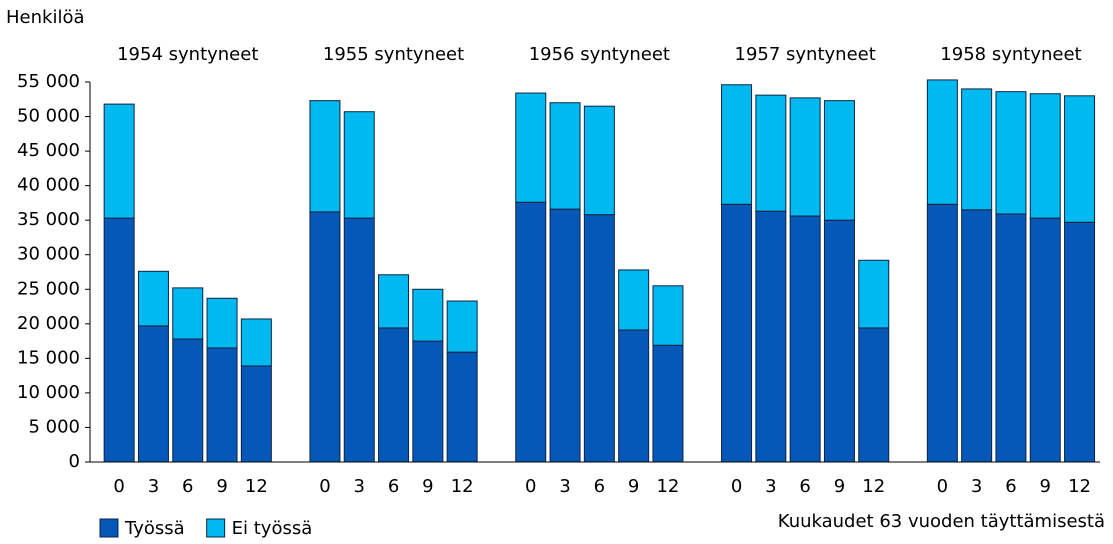  I want to click on group-label: 1958 syntyneet, so click(1010, 54).